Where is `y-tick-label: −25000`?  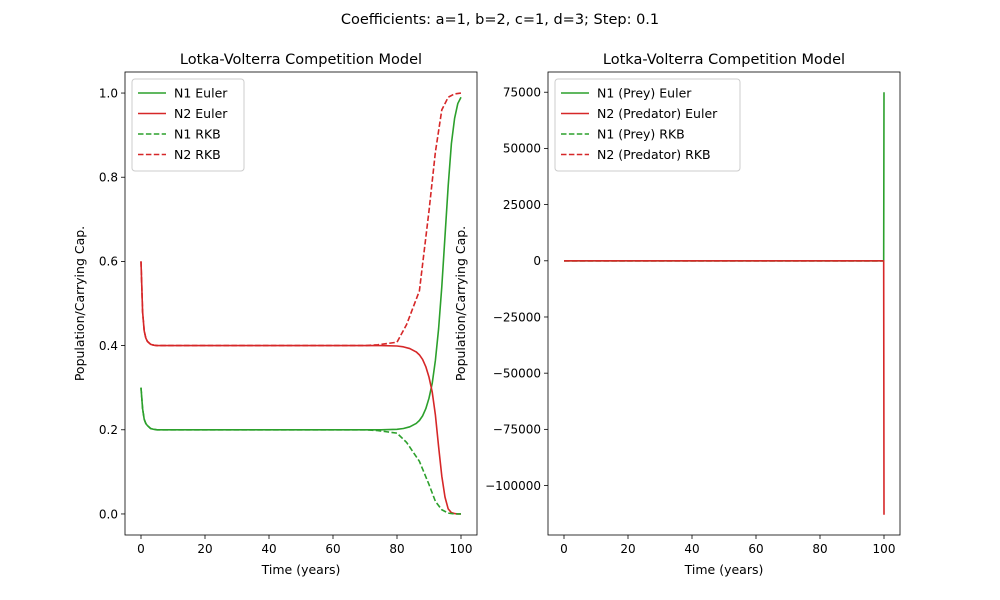
y-tick-label: −25000 is located at coordinates (517, 317).